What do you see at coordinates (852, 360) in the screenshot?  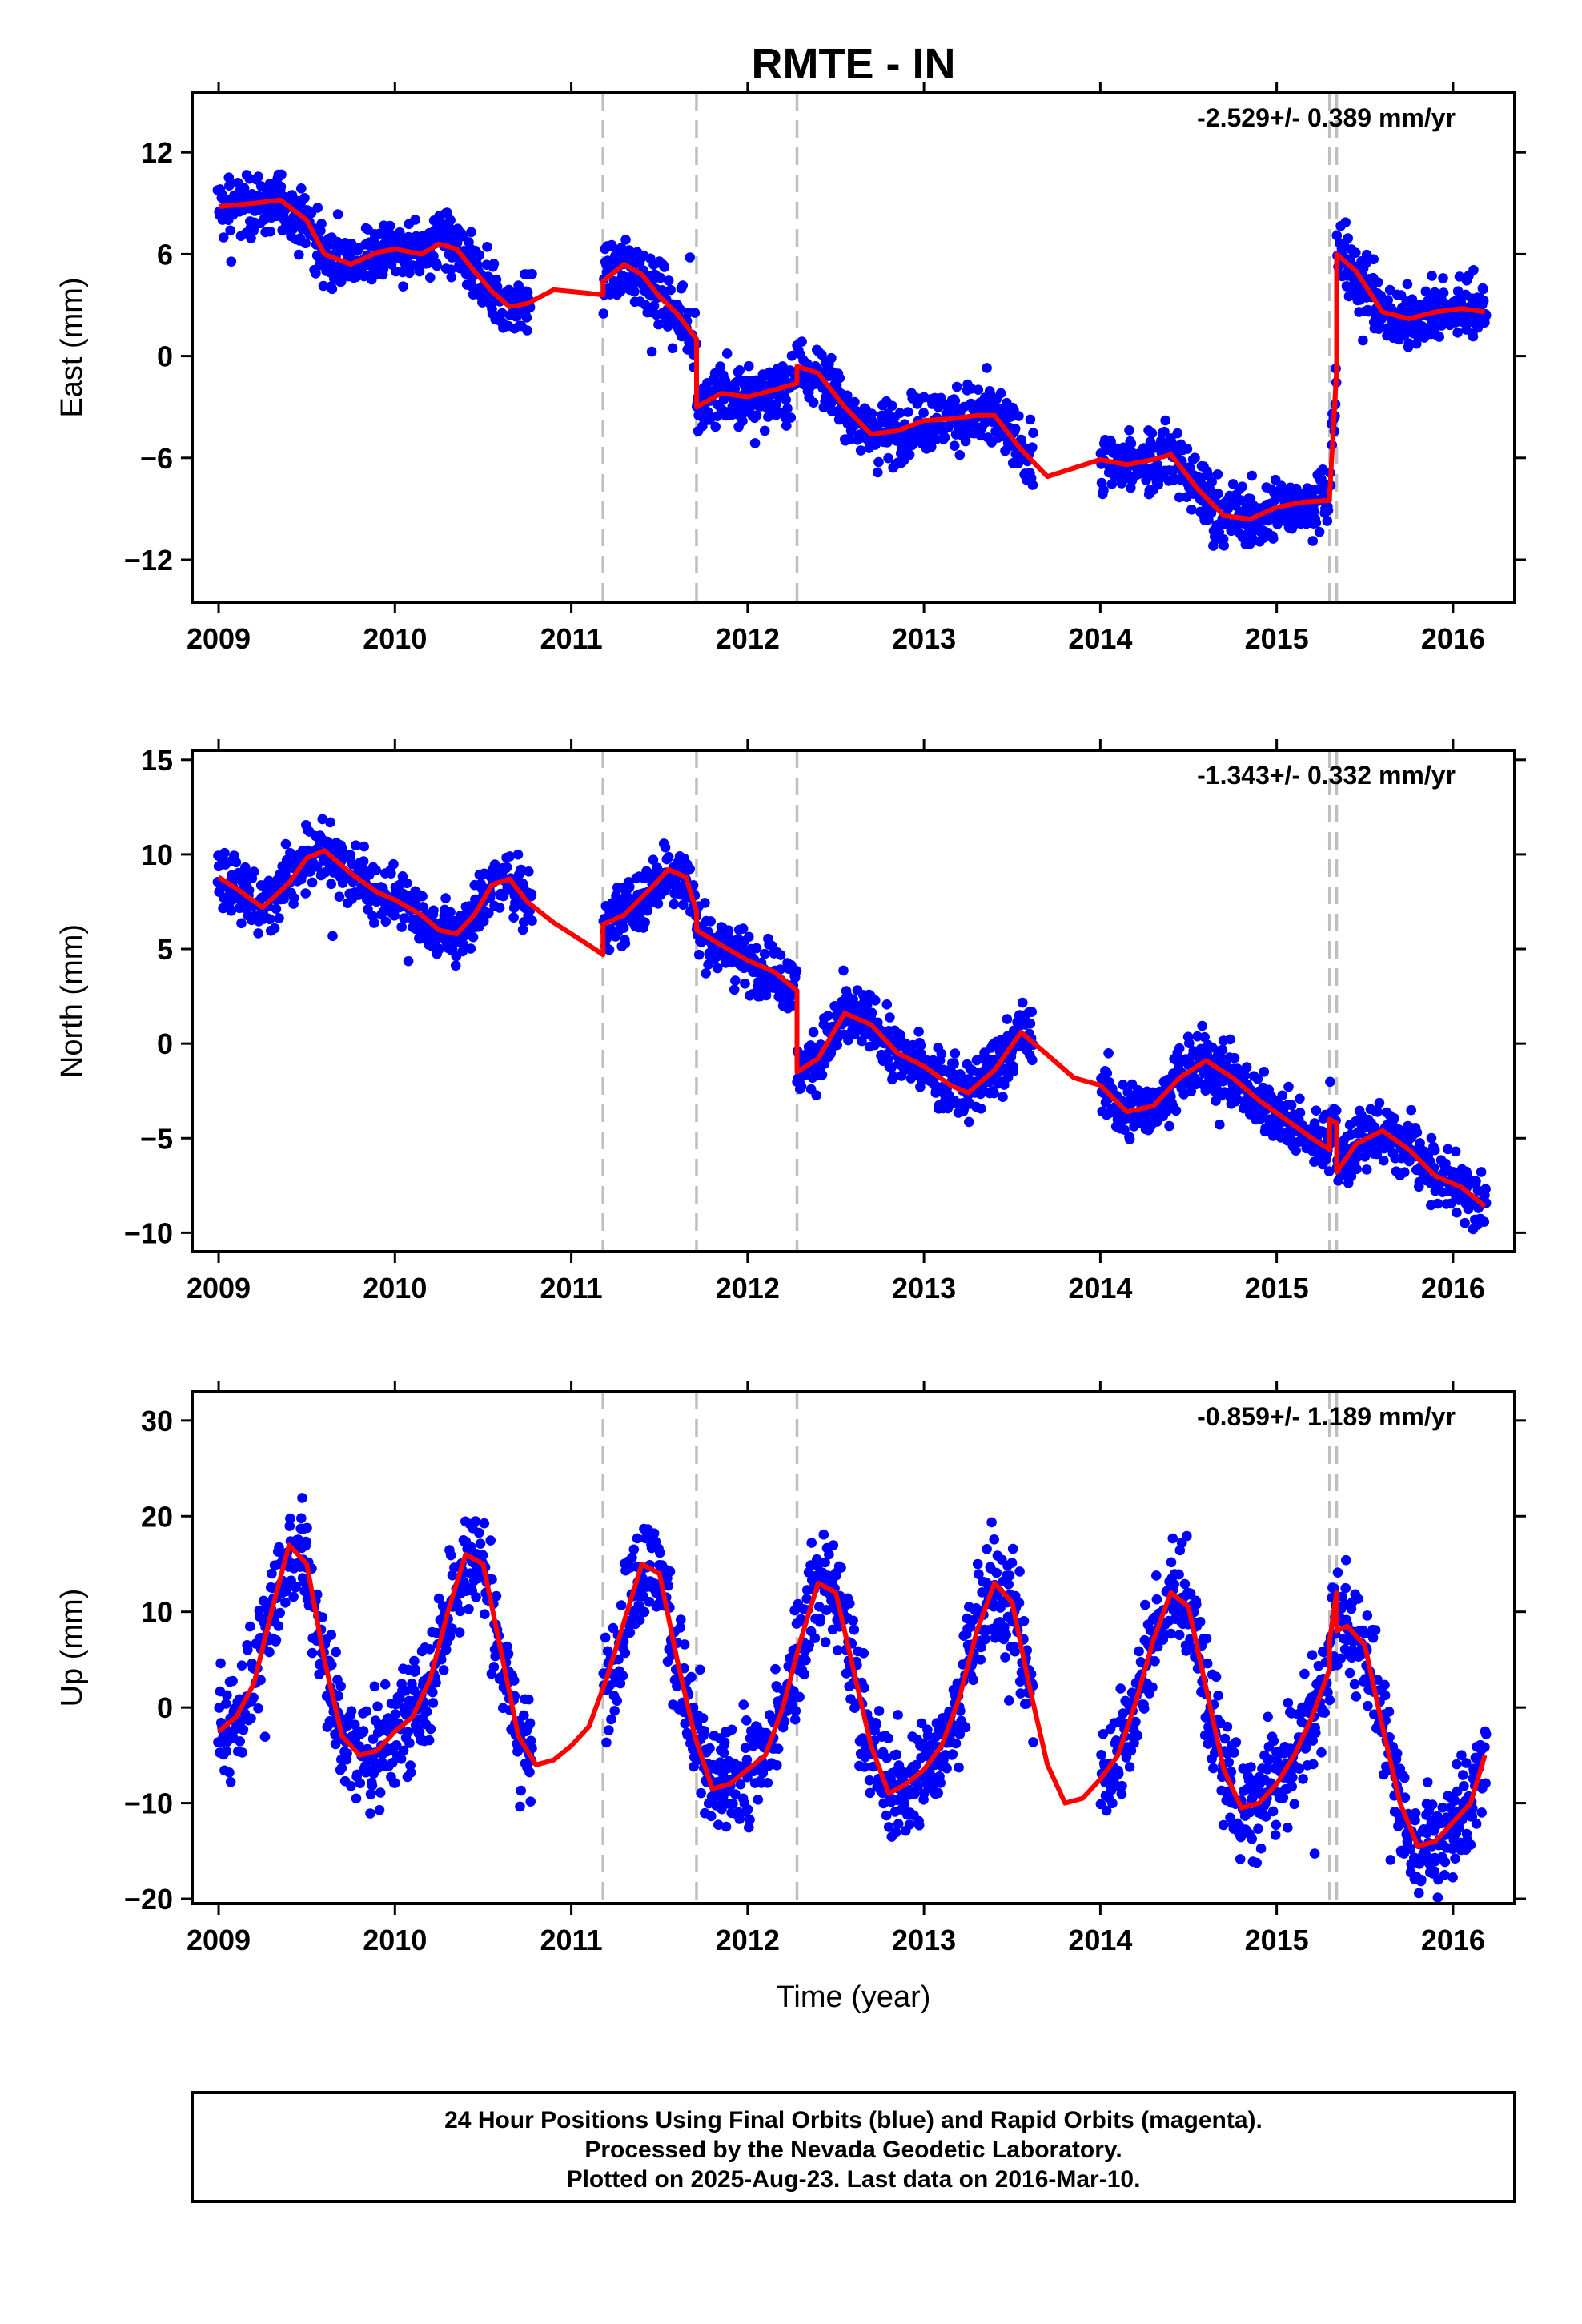 I see `data-points-east` at bounding box center [852, 360].